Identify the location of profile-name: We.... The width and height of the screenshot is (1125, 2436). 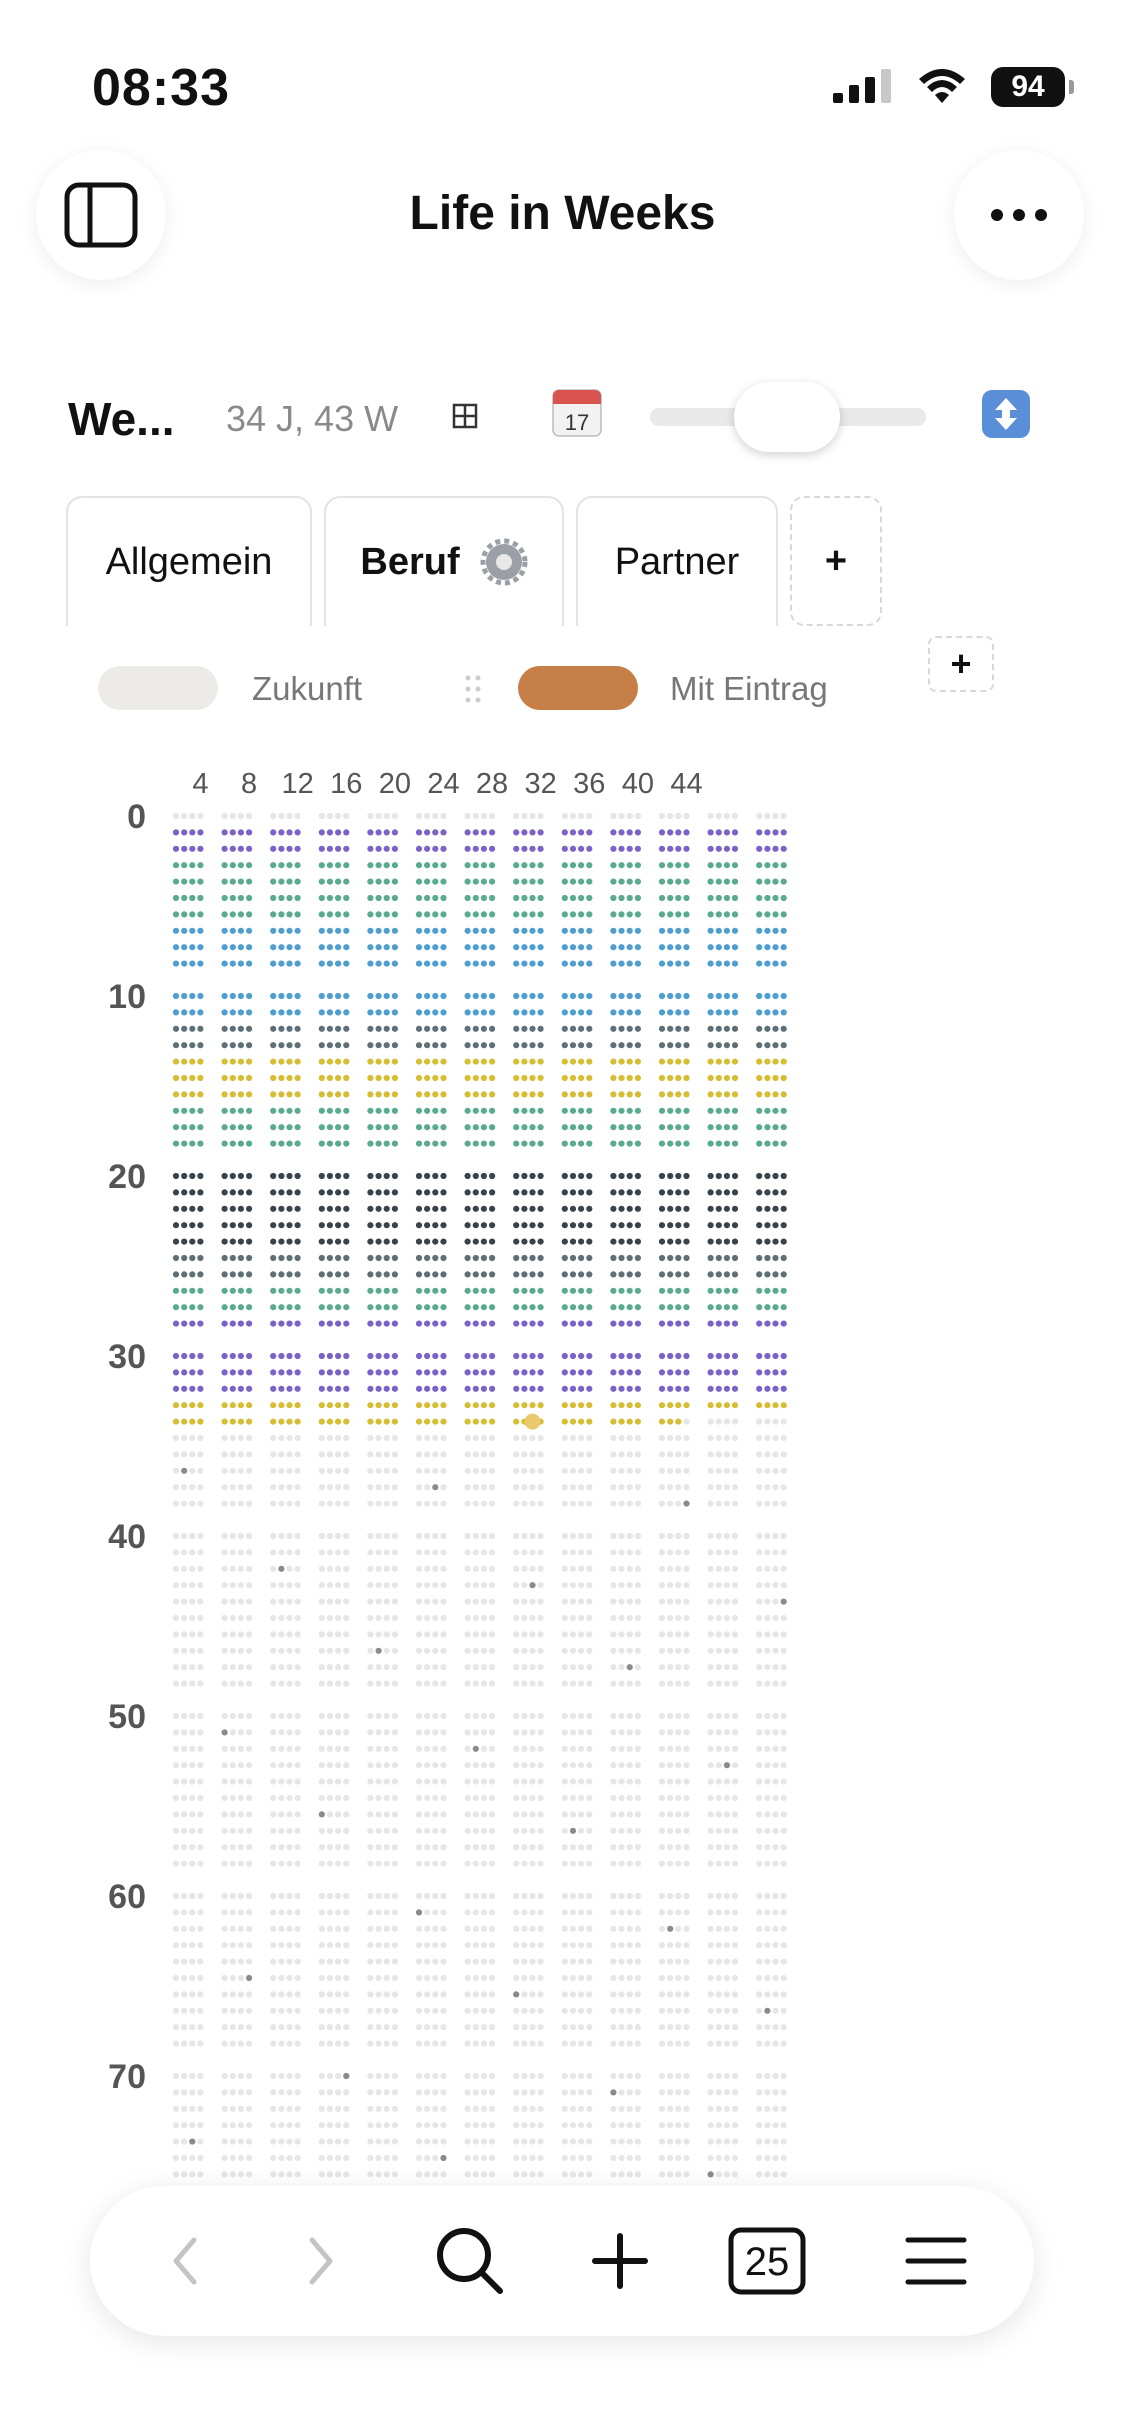
(121, 419).